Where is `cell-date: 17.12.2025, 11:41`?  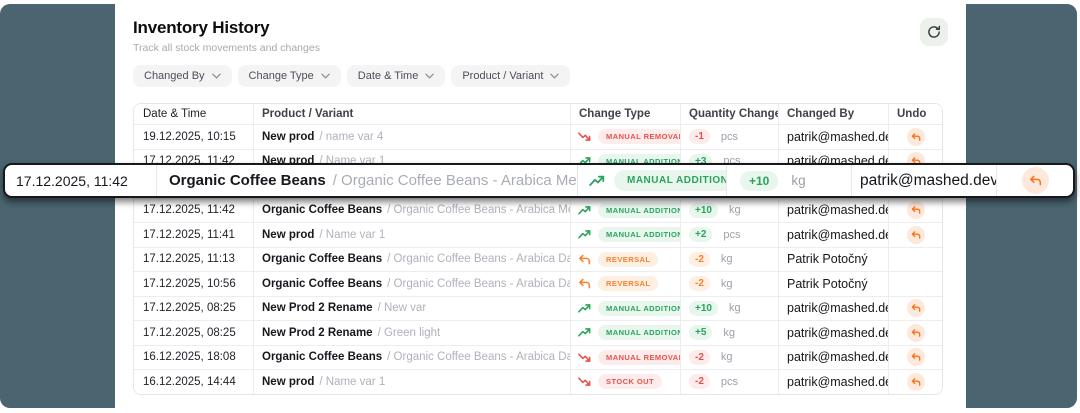
cell-date: 17.12.2025, 11:41 is located at coordinates (194, 235).